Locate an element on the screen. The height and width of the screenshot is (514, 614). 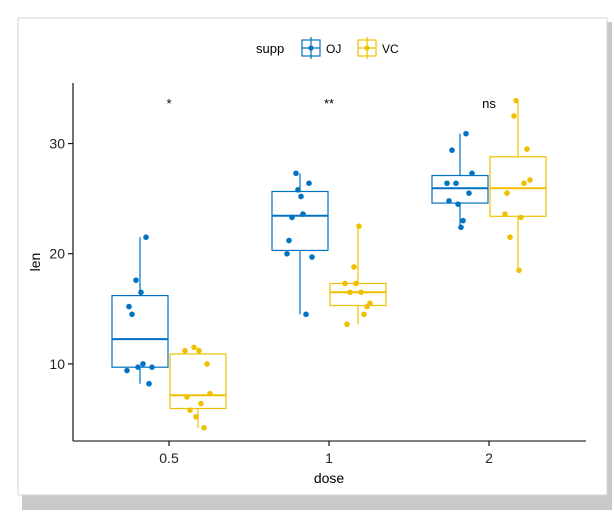
x-tick-label: 2 is located at coordinates (489, 458).